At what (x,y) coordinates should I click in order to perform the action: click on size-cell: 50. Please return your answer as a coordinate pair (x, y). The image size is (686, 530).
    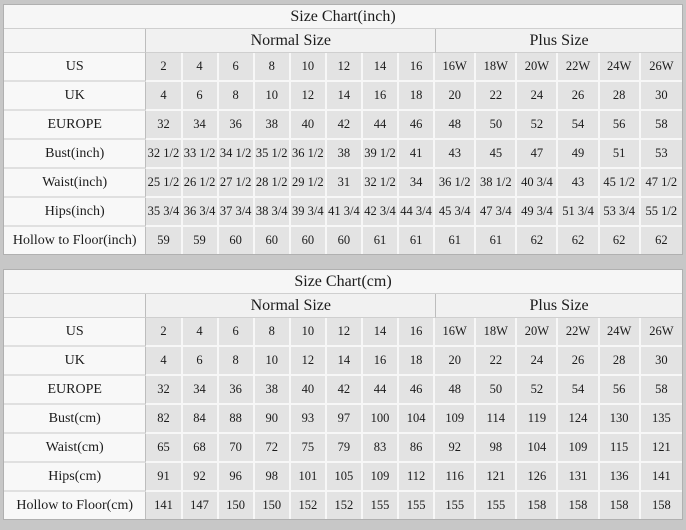
    Looking at the image, I should click on (497, 390).